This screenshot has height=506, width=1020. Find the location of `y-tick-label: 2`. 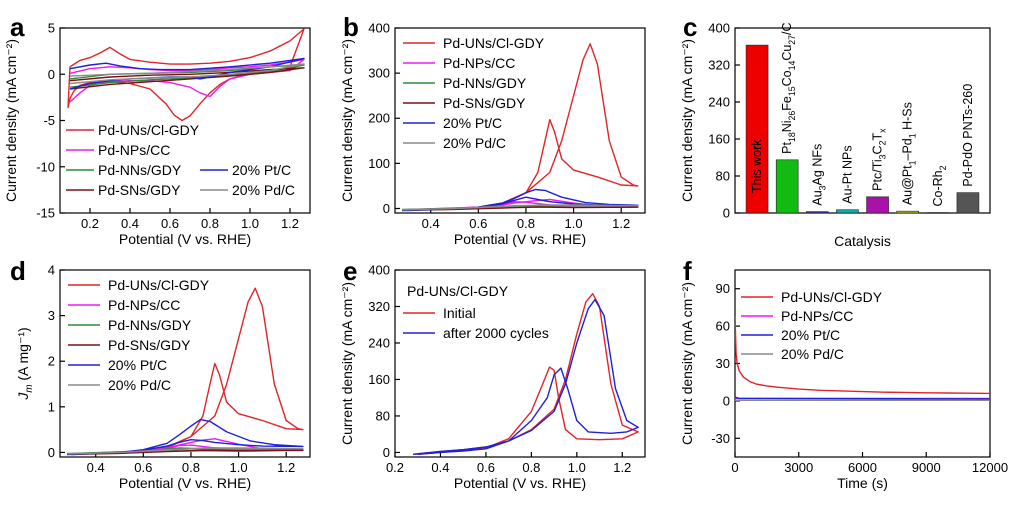

y-tick-label: 2 is located at coordinates (51, 361).